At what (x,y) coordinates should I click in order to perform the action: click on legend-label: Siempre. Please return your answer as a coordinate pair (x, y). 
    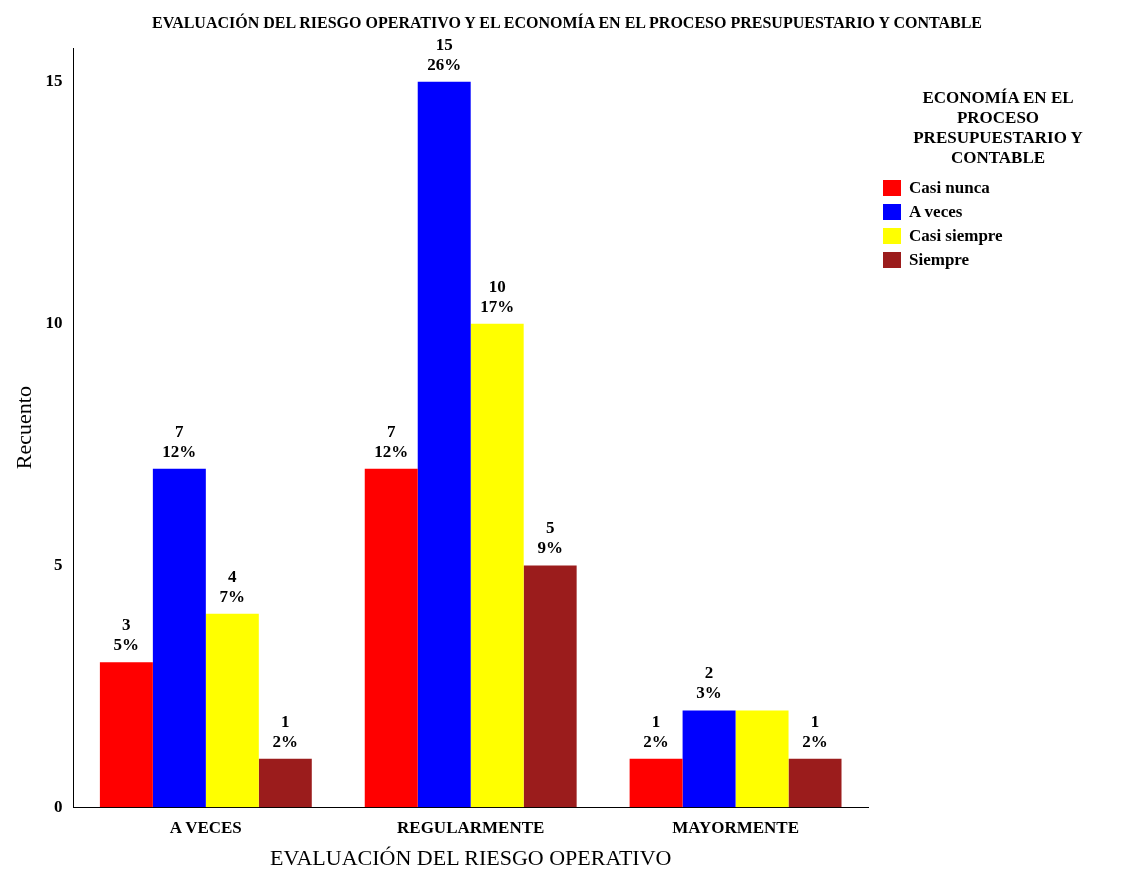
    Looking at the image, I should click on (939, 260).